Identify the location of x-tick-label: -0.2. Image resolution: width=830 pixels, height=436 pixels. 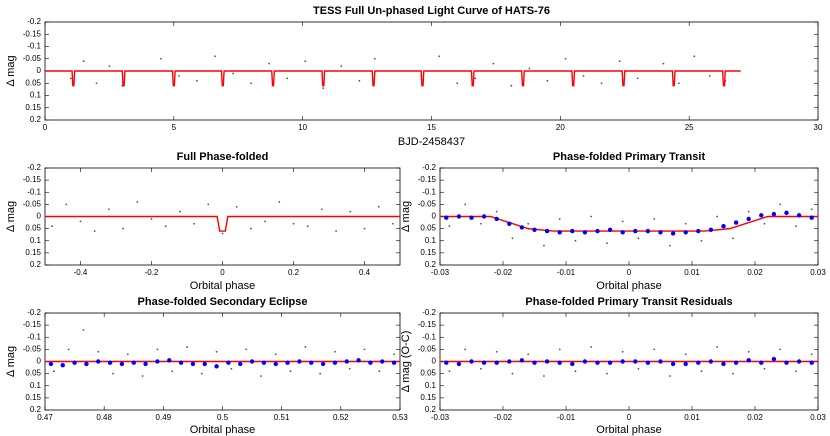
(152, 272).